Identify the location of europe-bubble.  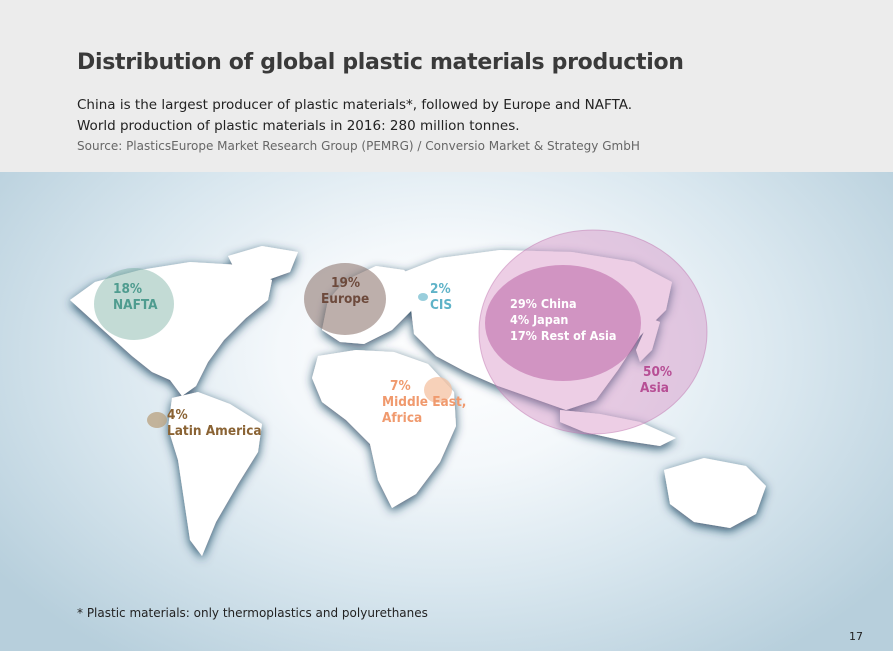
(345, 299).